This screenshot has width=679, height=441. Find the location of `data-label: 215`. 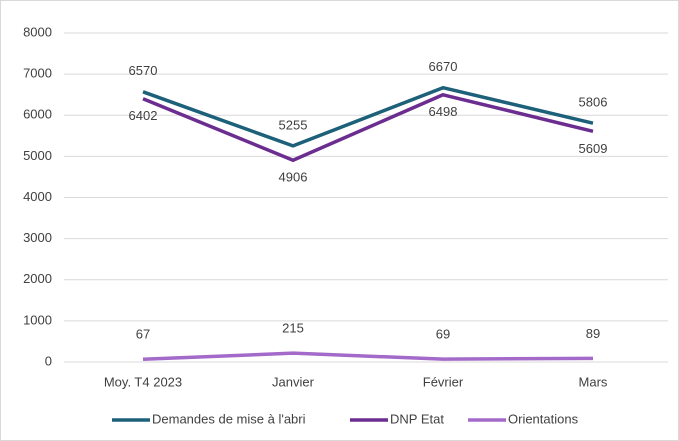

data-label: 215 is located at coordinates (293, 328).